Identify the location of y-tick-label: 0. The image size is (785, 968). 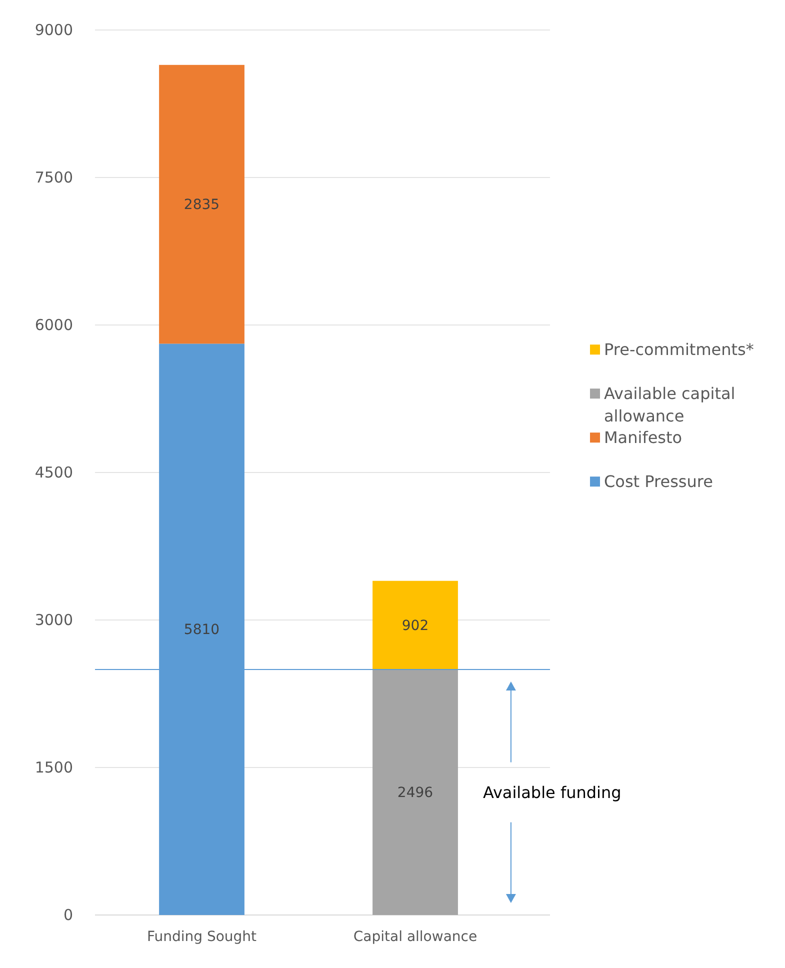
(68, 915).